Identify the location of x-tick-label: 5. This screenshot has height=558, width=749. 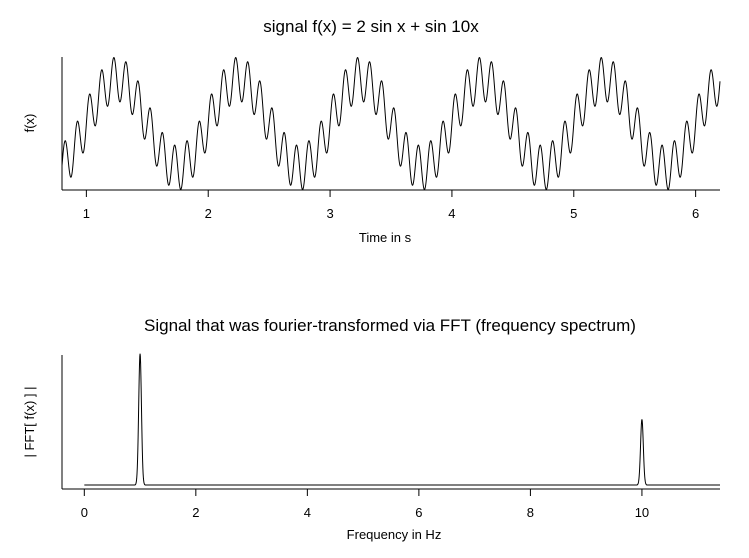
(573, 213).